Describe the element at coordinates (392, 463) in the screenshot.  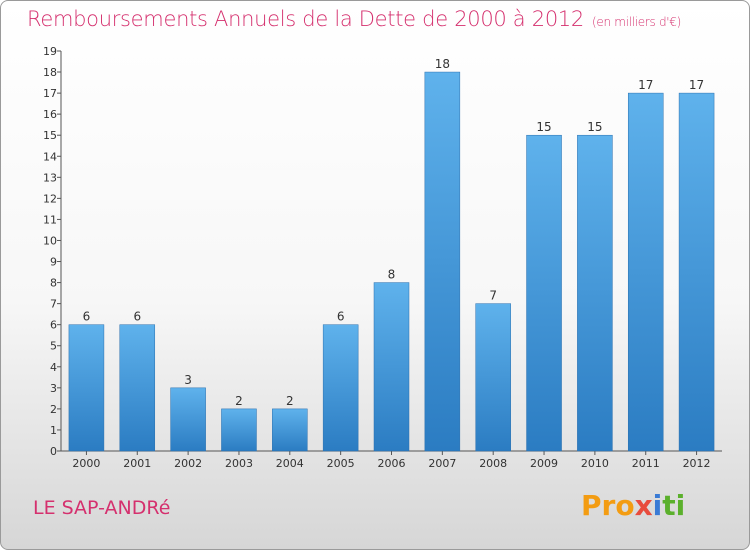
I see `x-tick-label: 2006` at that location.